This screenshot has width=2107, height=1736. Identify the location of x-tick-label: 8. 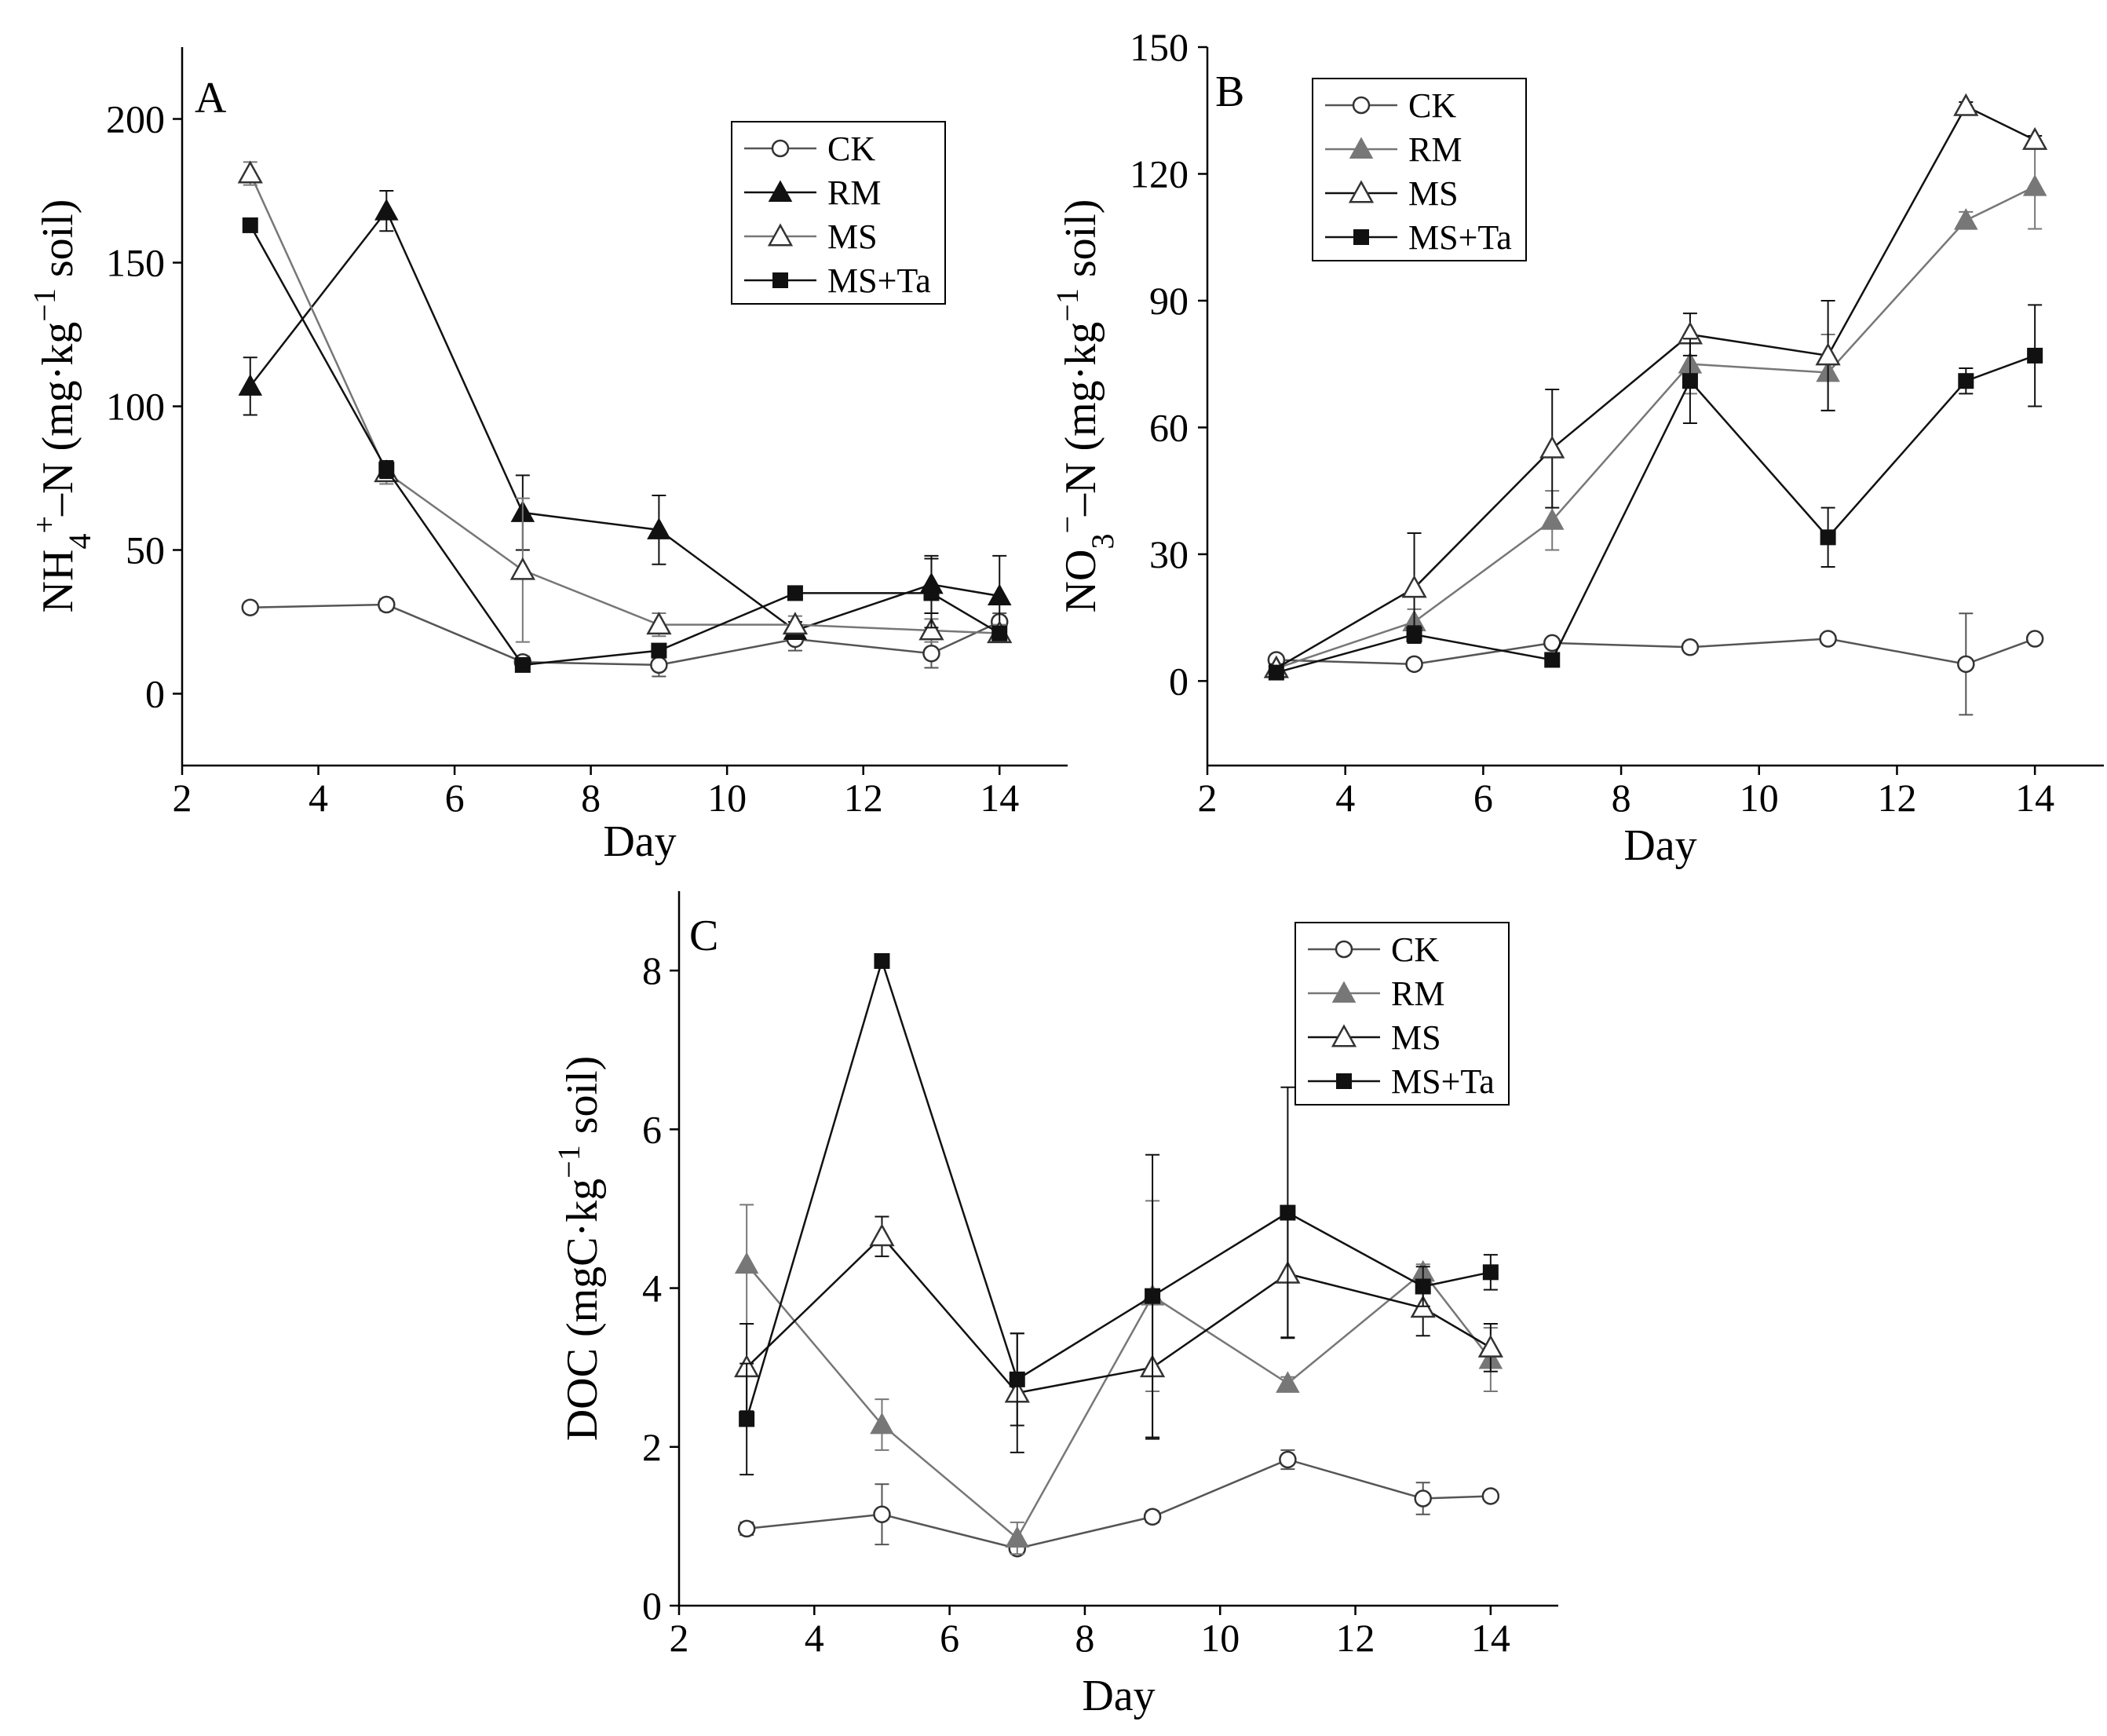
(591, 798).